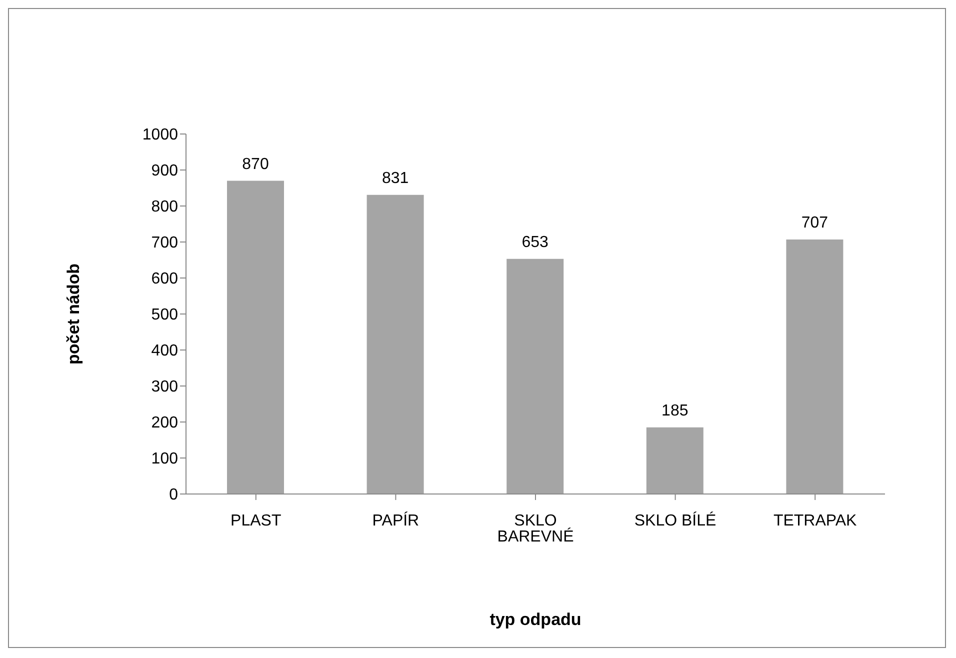 The width and height of the screenshot is (956, 658). Describe the element at coordinates (164, 423) in the screenshot. I see `y-tick-label: 200` at that location.